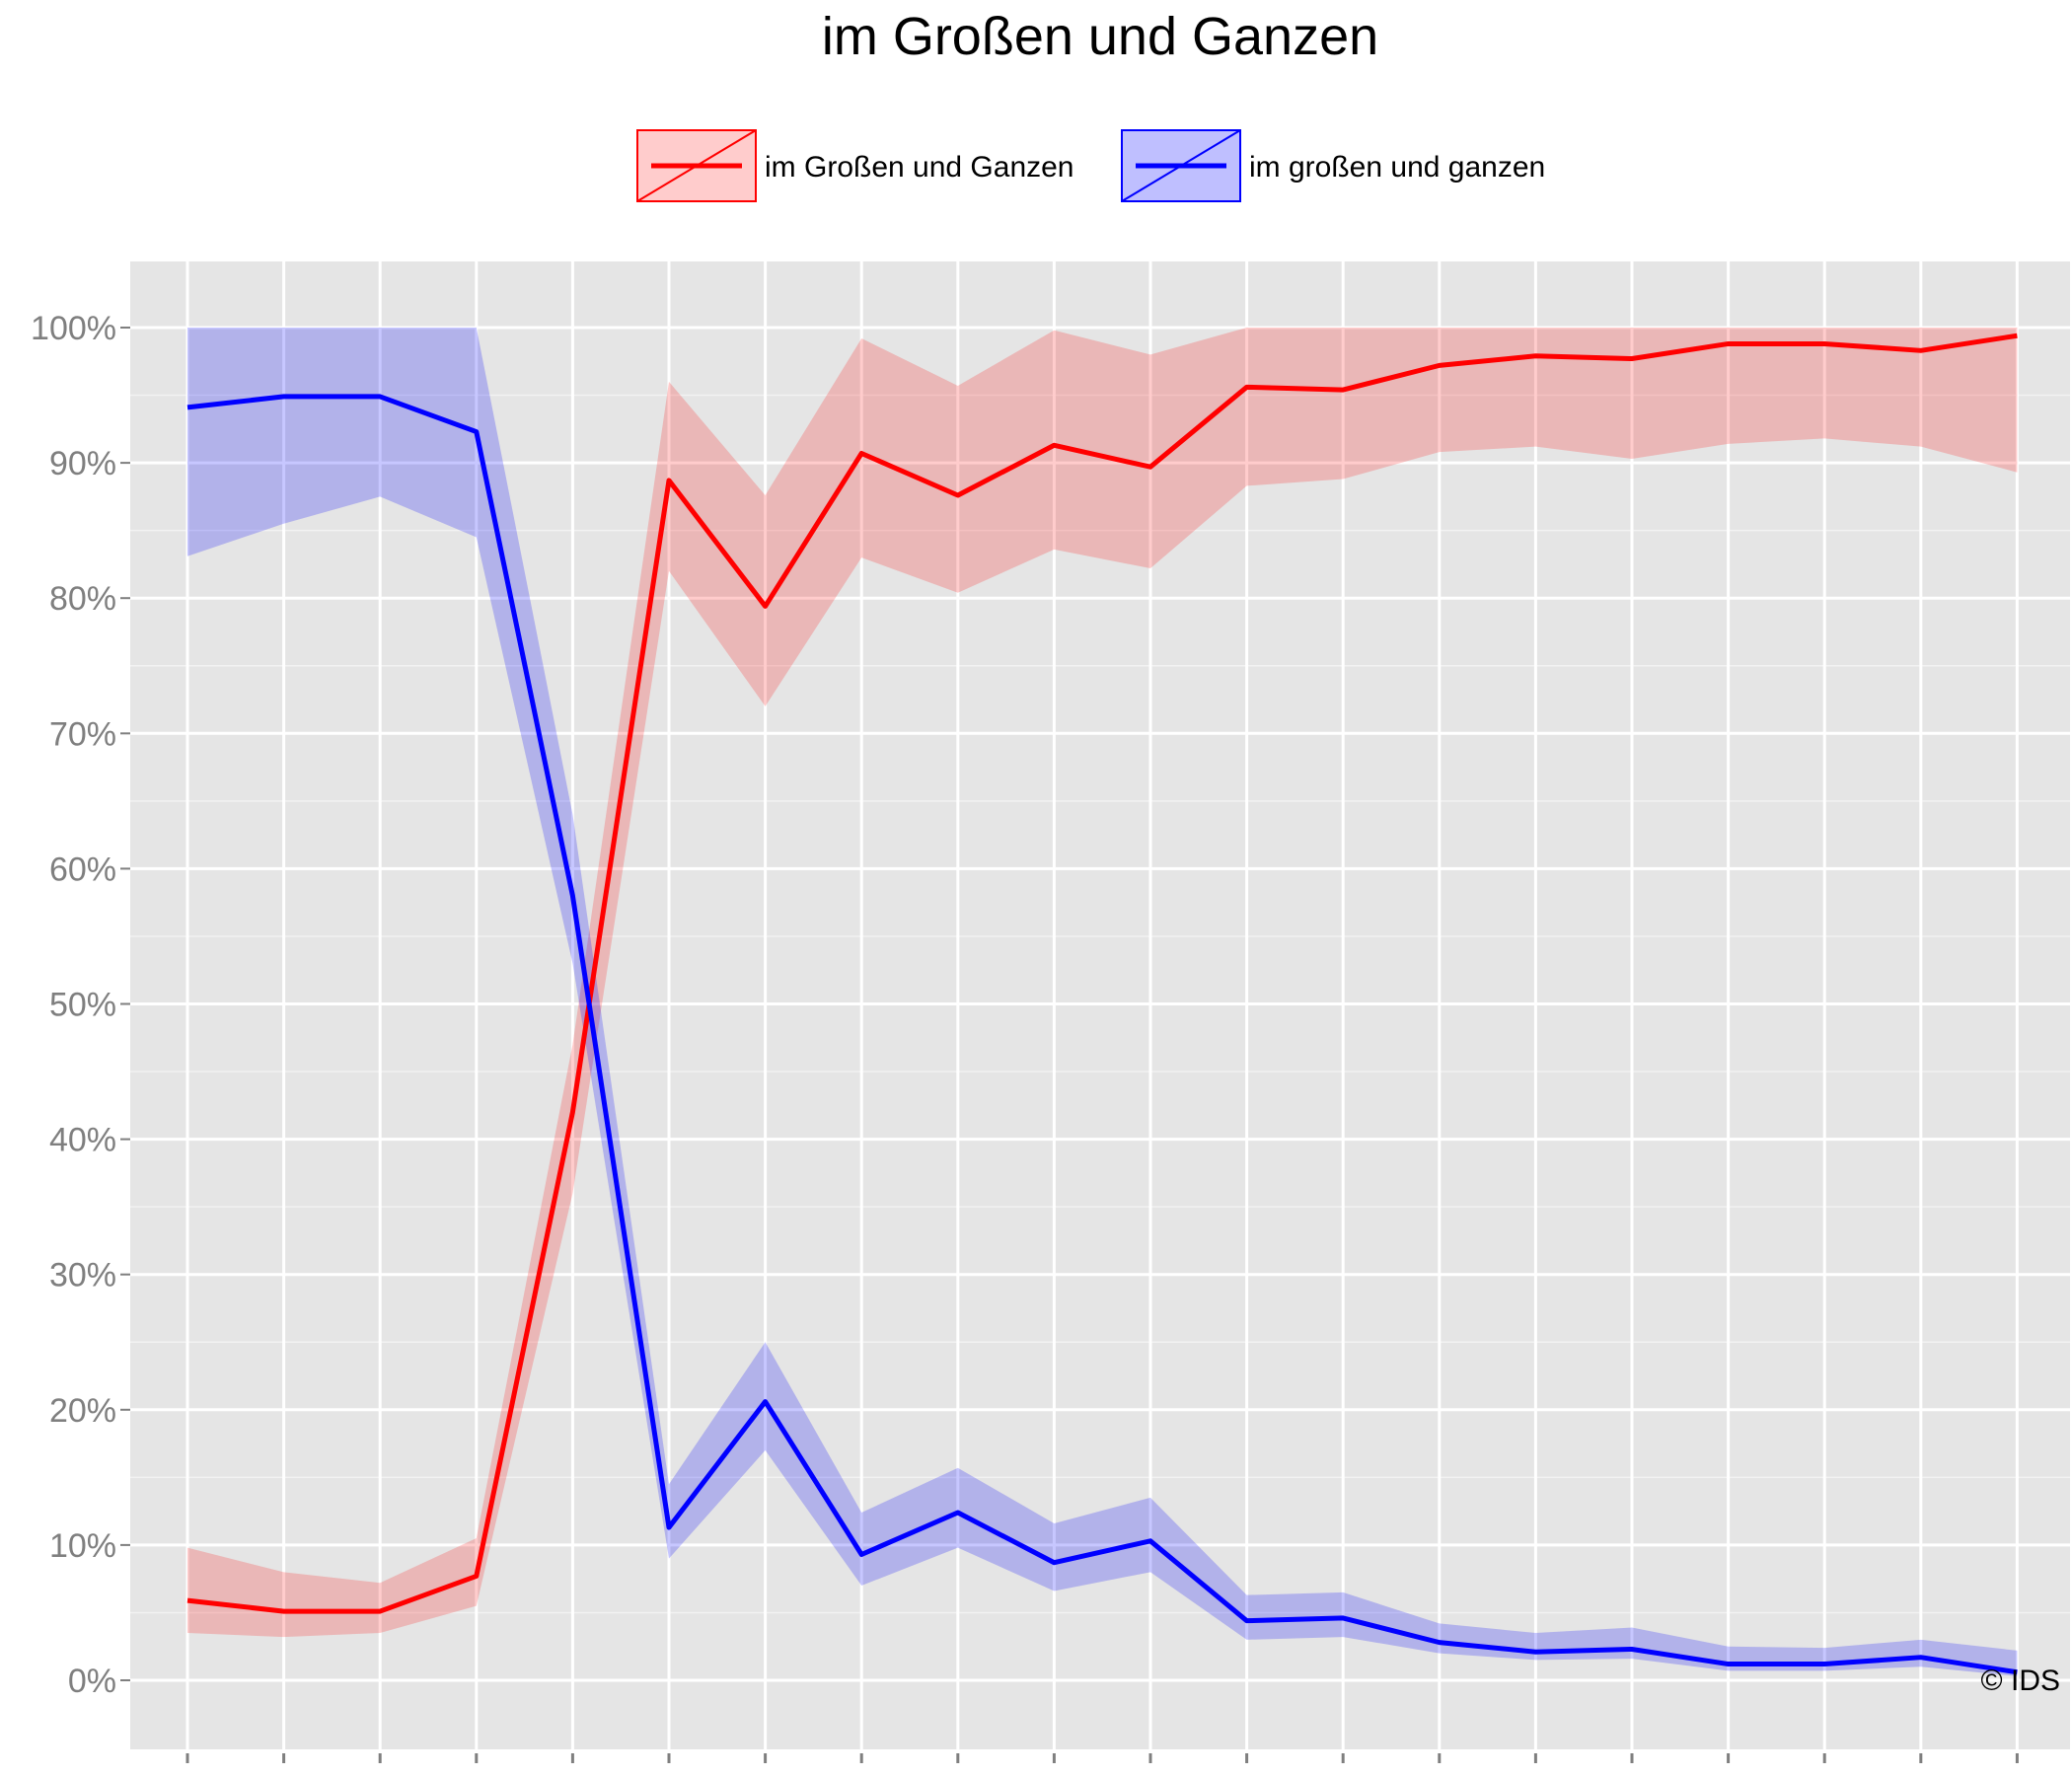 The height and width of the screenshot is (1776, 2072). What do you see at coordinates (83, 734) in the screenshot?
I see `y-tick-label: 70%` at bounding box center [83, 734].